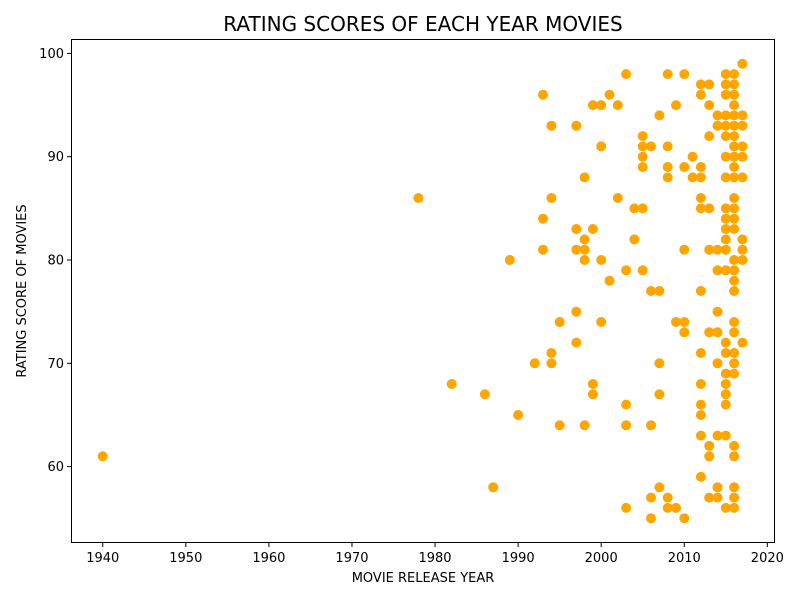 This screenshot has height=600, width=800. I want to click on y-tick-label: 60, so click(55, 467).